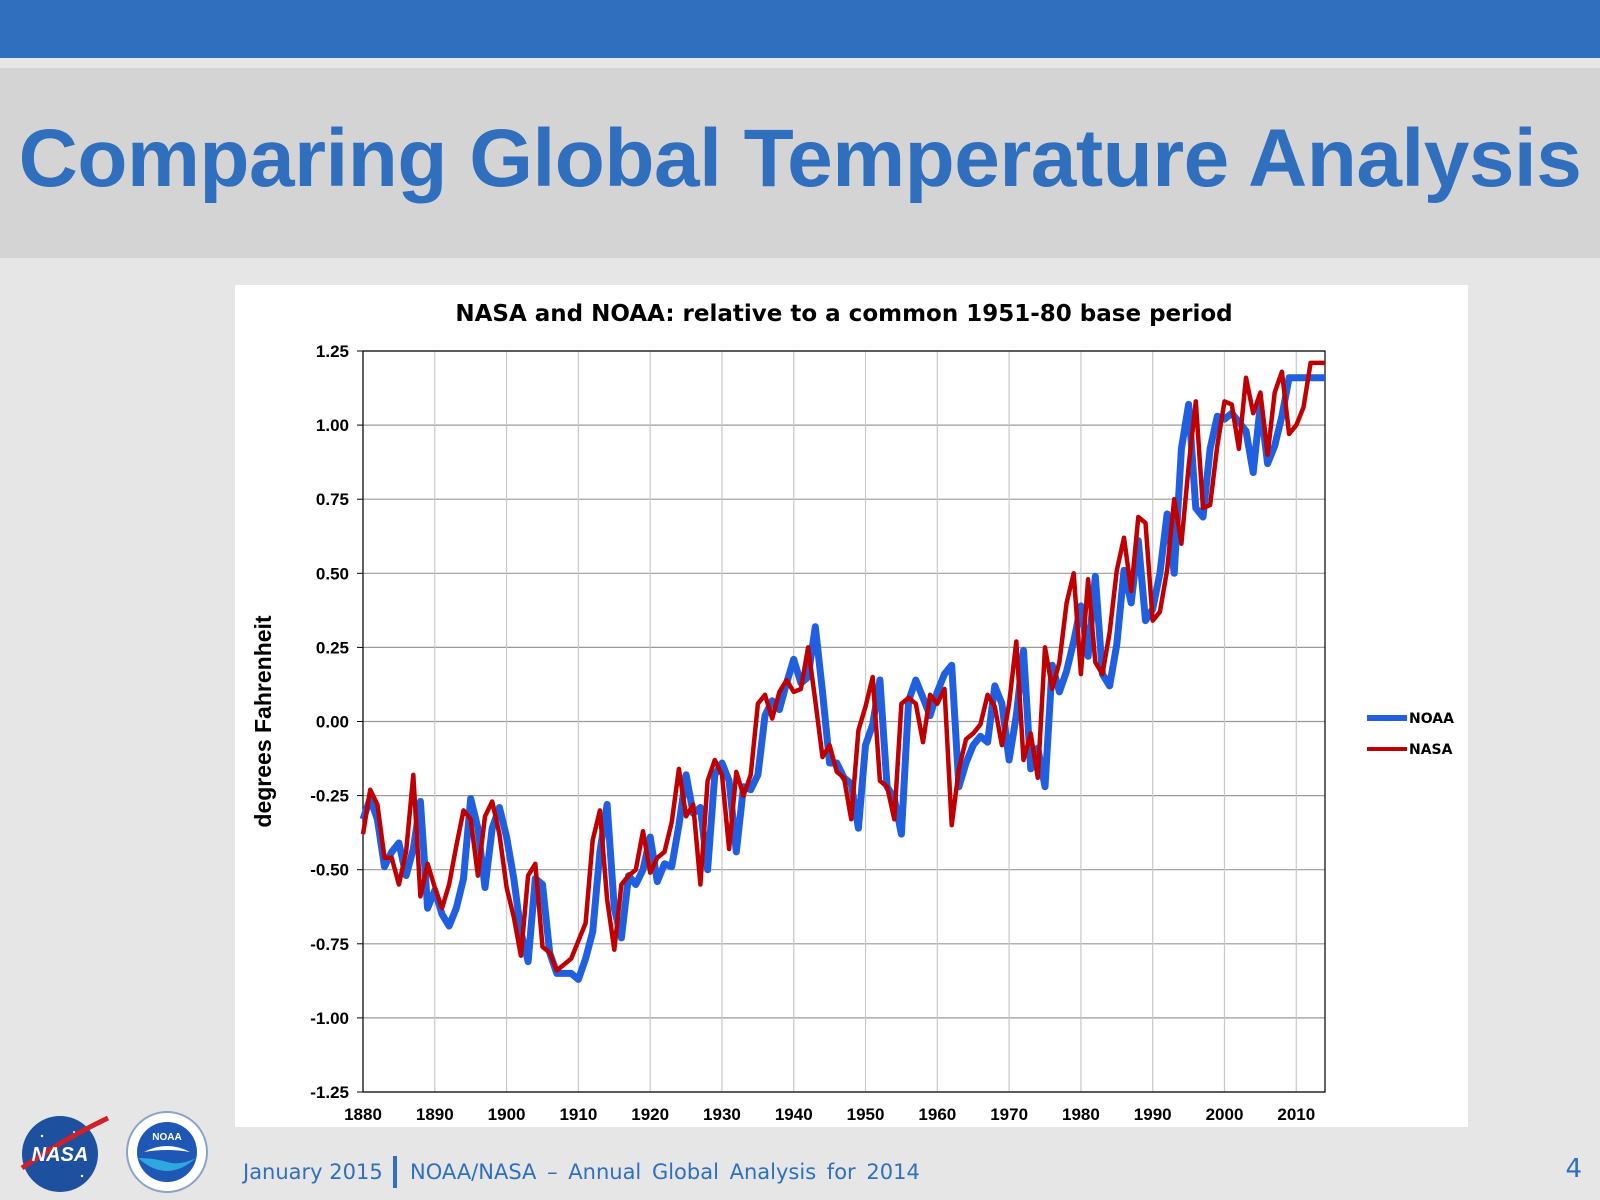 The height and width of the screenshot is (1200, 1600). Describe the element at coordinates (263, 721) in the screenshot. I see `y-axis-label: degrees Fahrenheit` at that location.